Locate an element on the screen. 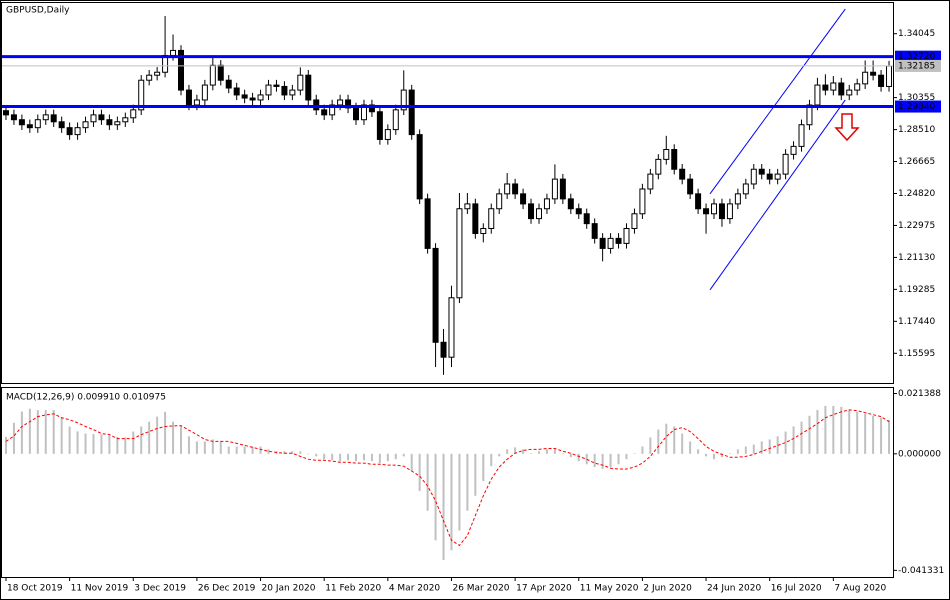 Image resolution: width=950 pixels, height=600 pixels. x-tick-label: 26 Dec 2019 is located at coordinates (227, 589).